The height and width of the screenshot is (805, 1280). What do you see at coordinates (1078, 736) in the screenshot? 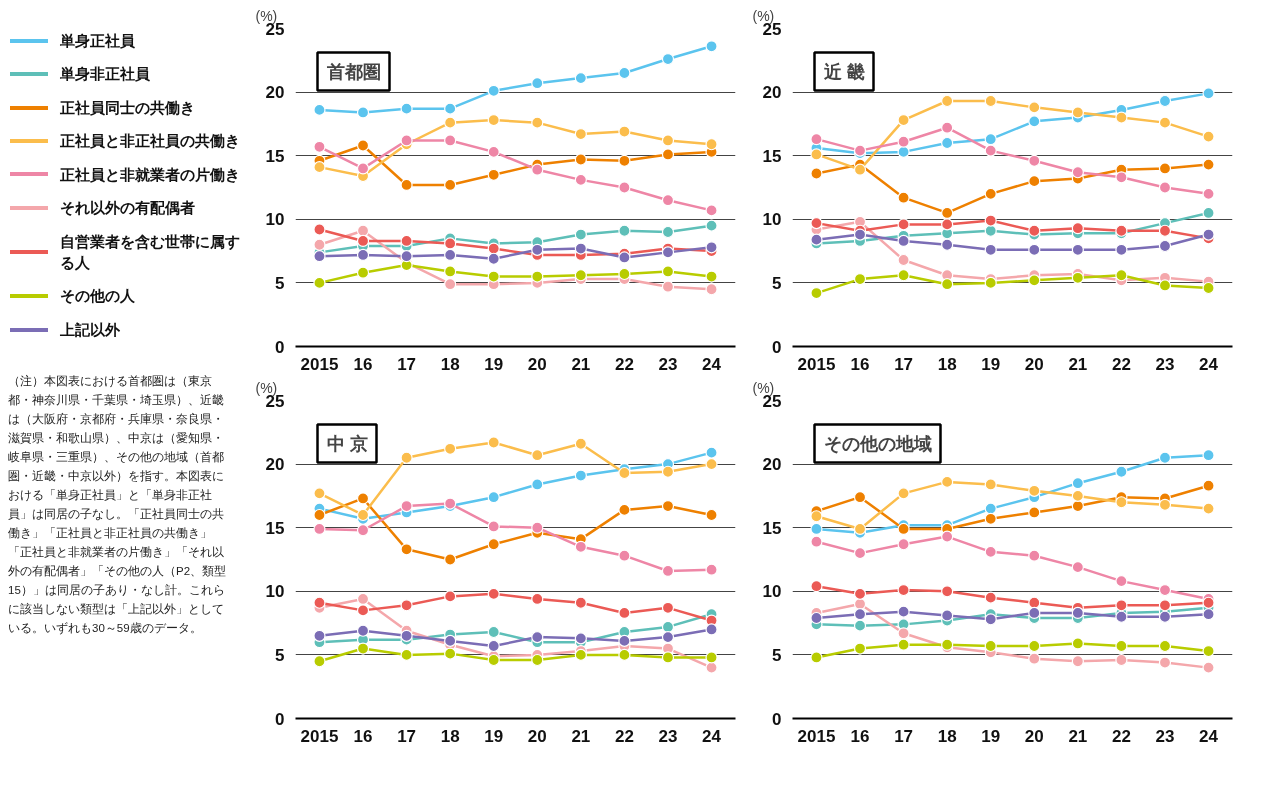
I see `x-tick-label: 21` at bounding box center [1078, 736].